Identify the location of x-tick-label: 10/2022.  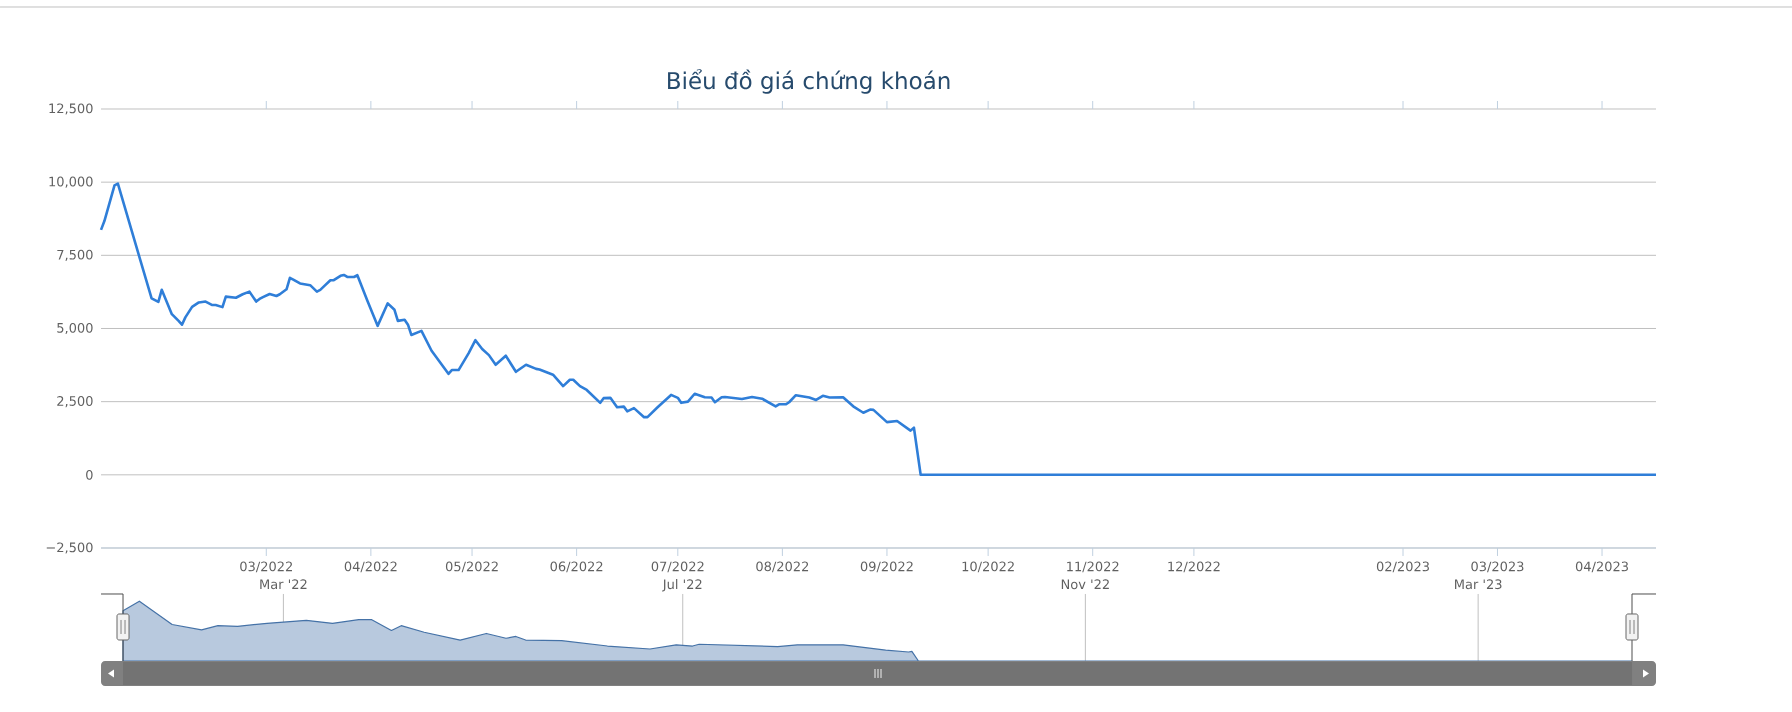
(988, 567).